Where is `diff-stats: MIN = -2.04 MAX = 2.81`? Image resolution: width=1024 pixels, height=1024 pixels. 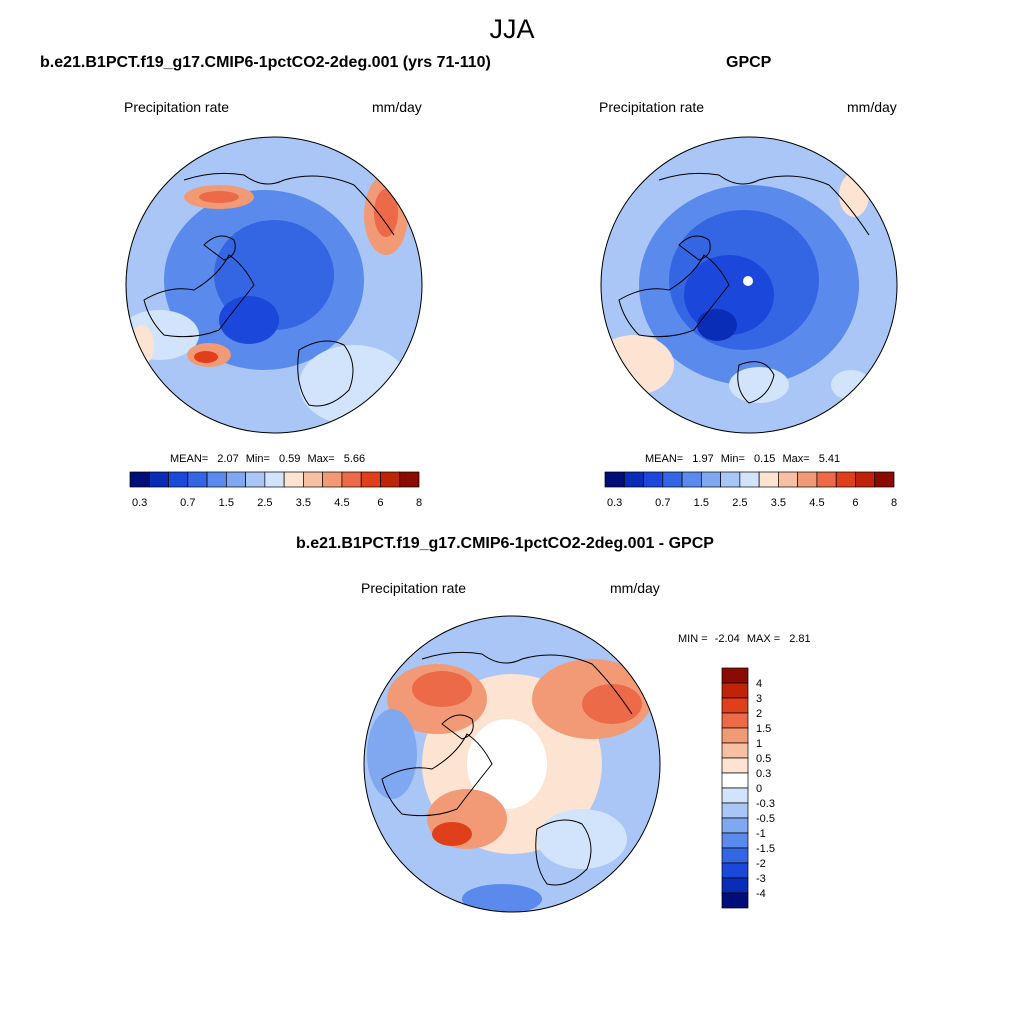 diff-stats: MIN = -2.04 MAX = 2.81 is located at coordinates (744, 639).